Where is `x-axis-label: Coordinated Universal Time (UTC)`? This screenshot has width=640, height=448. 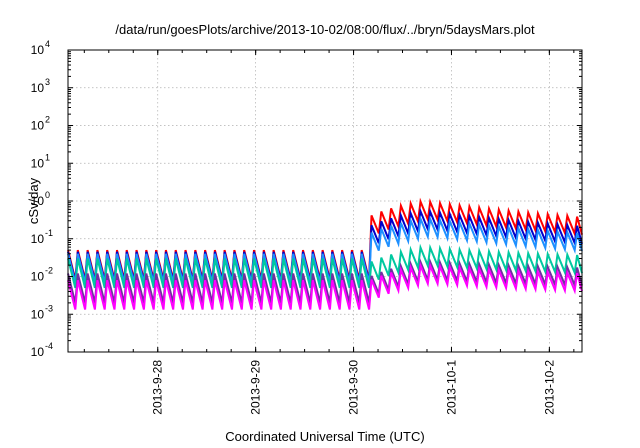 x-axis-label: Coordinated Universal Time (UTC) is located at coordinates (324, 436).